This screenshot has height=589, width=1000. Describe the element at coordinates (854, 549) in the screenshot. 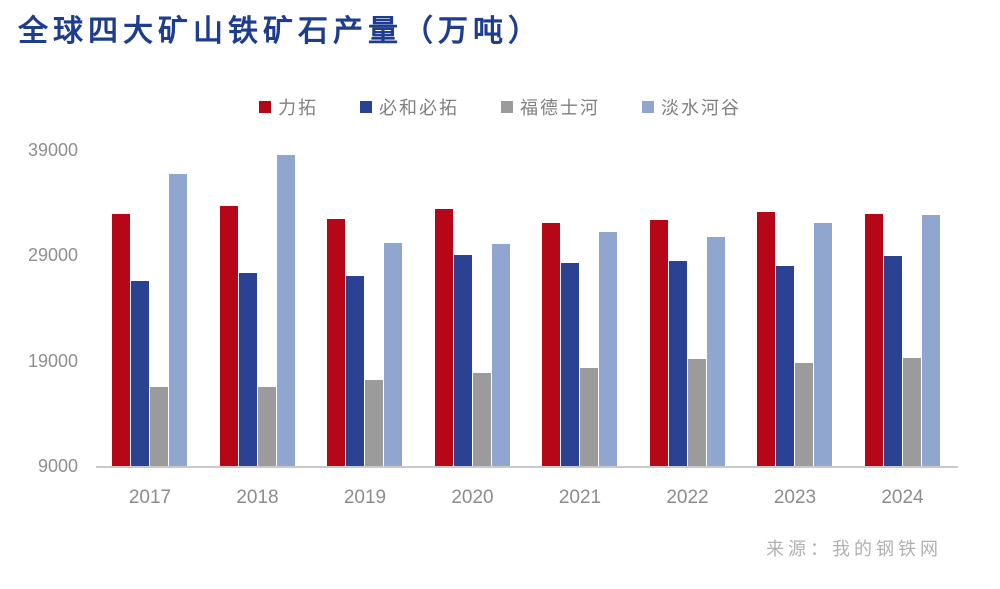

I see `source-note: 来源：我的钢铁网` at that location.